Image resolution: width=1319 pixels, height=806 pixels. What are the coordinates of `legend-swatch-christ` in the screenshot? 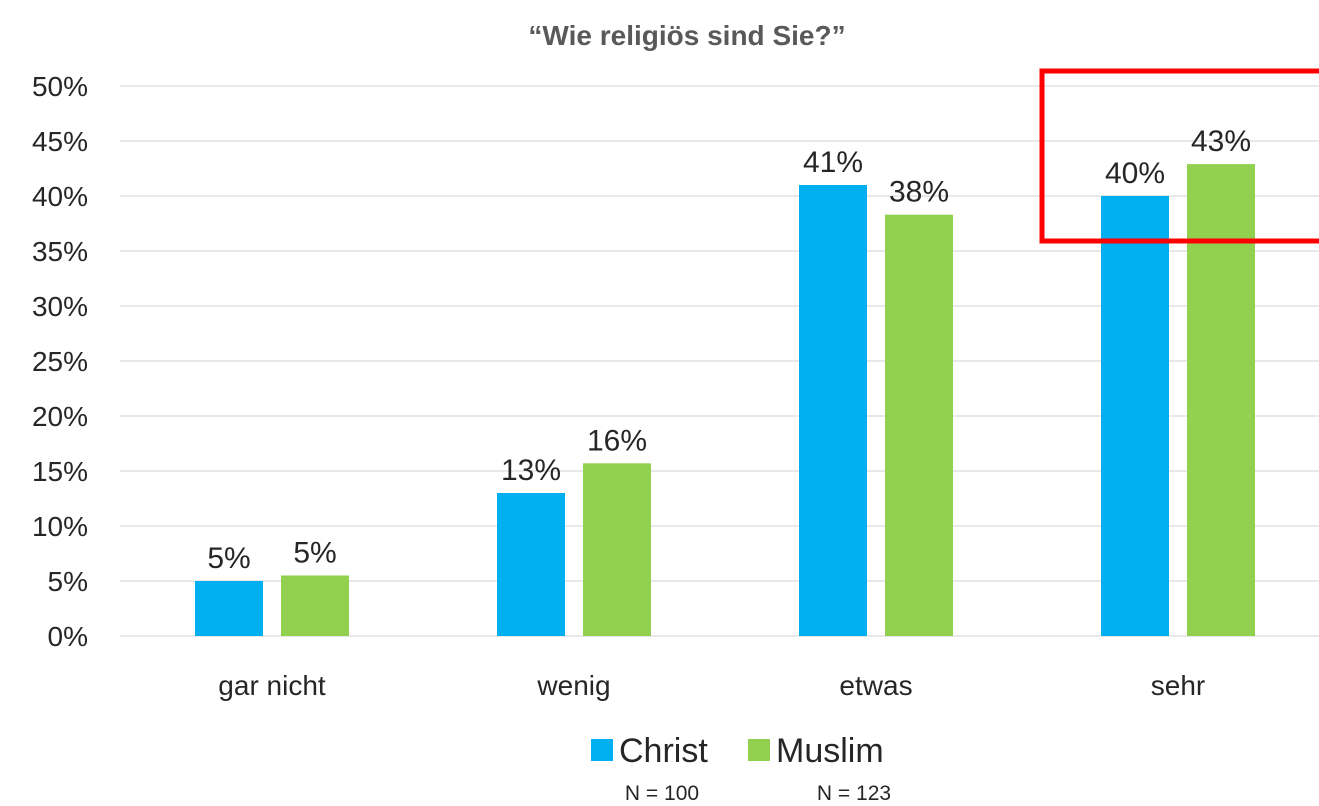 It's located at (602, 750).